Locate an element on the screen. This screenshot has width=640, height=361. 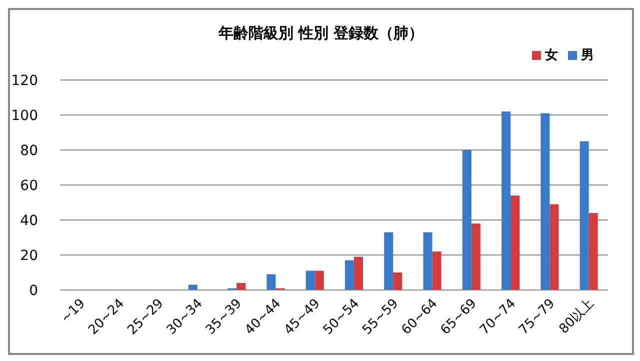
x-tick-label: 80以上 is located at coordinates (577, 316).